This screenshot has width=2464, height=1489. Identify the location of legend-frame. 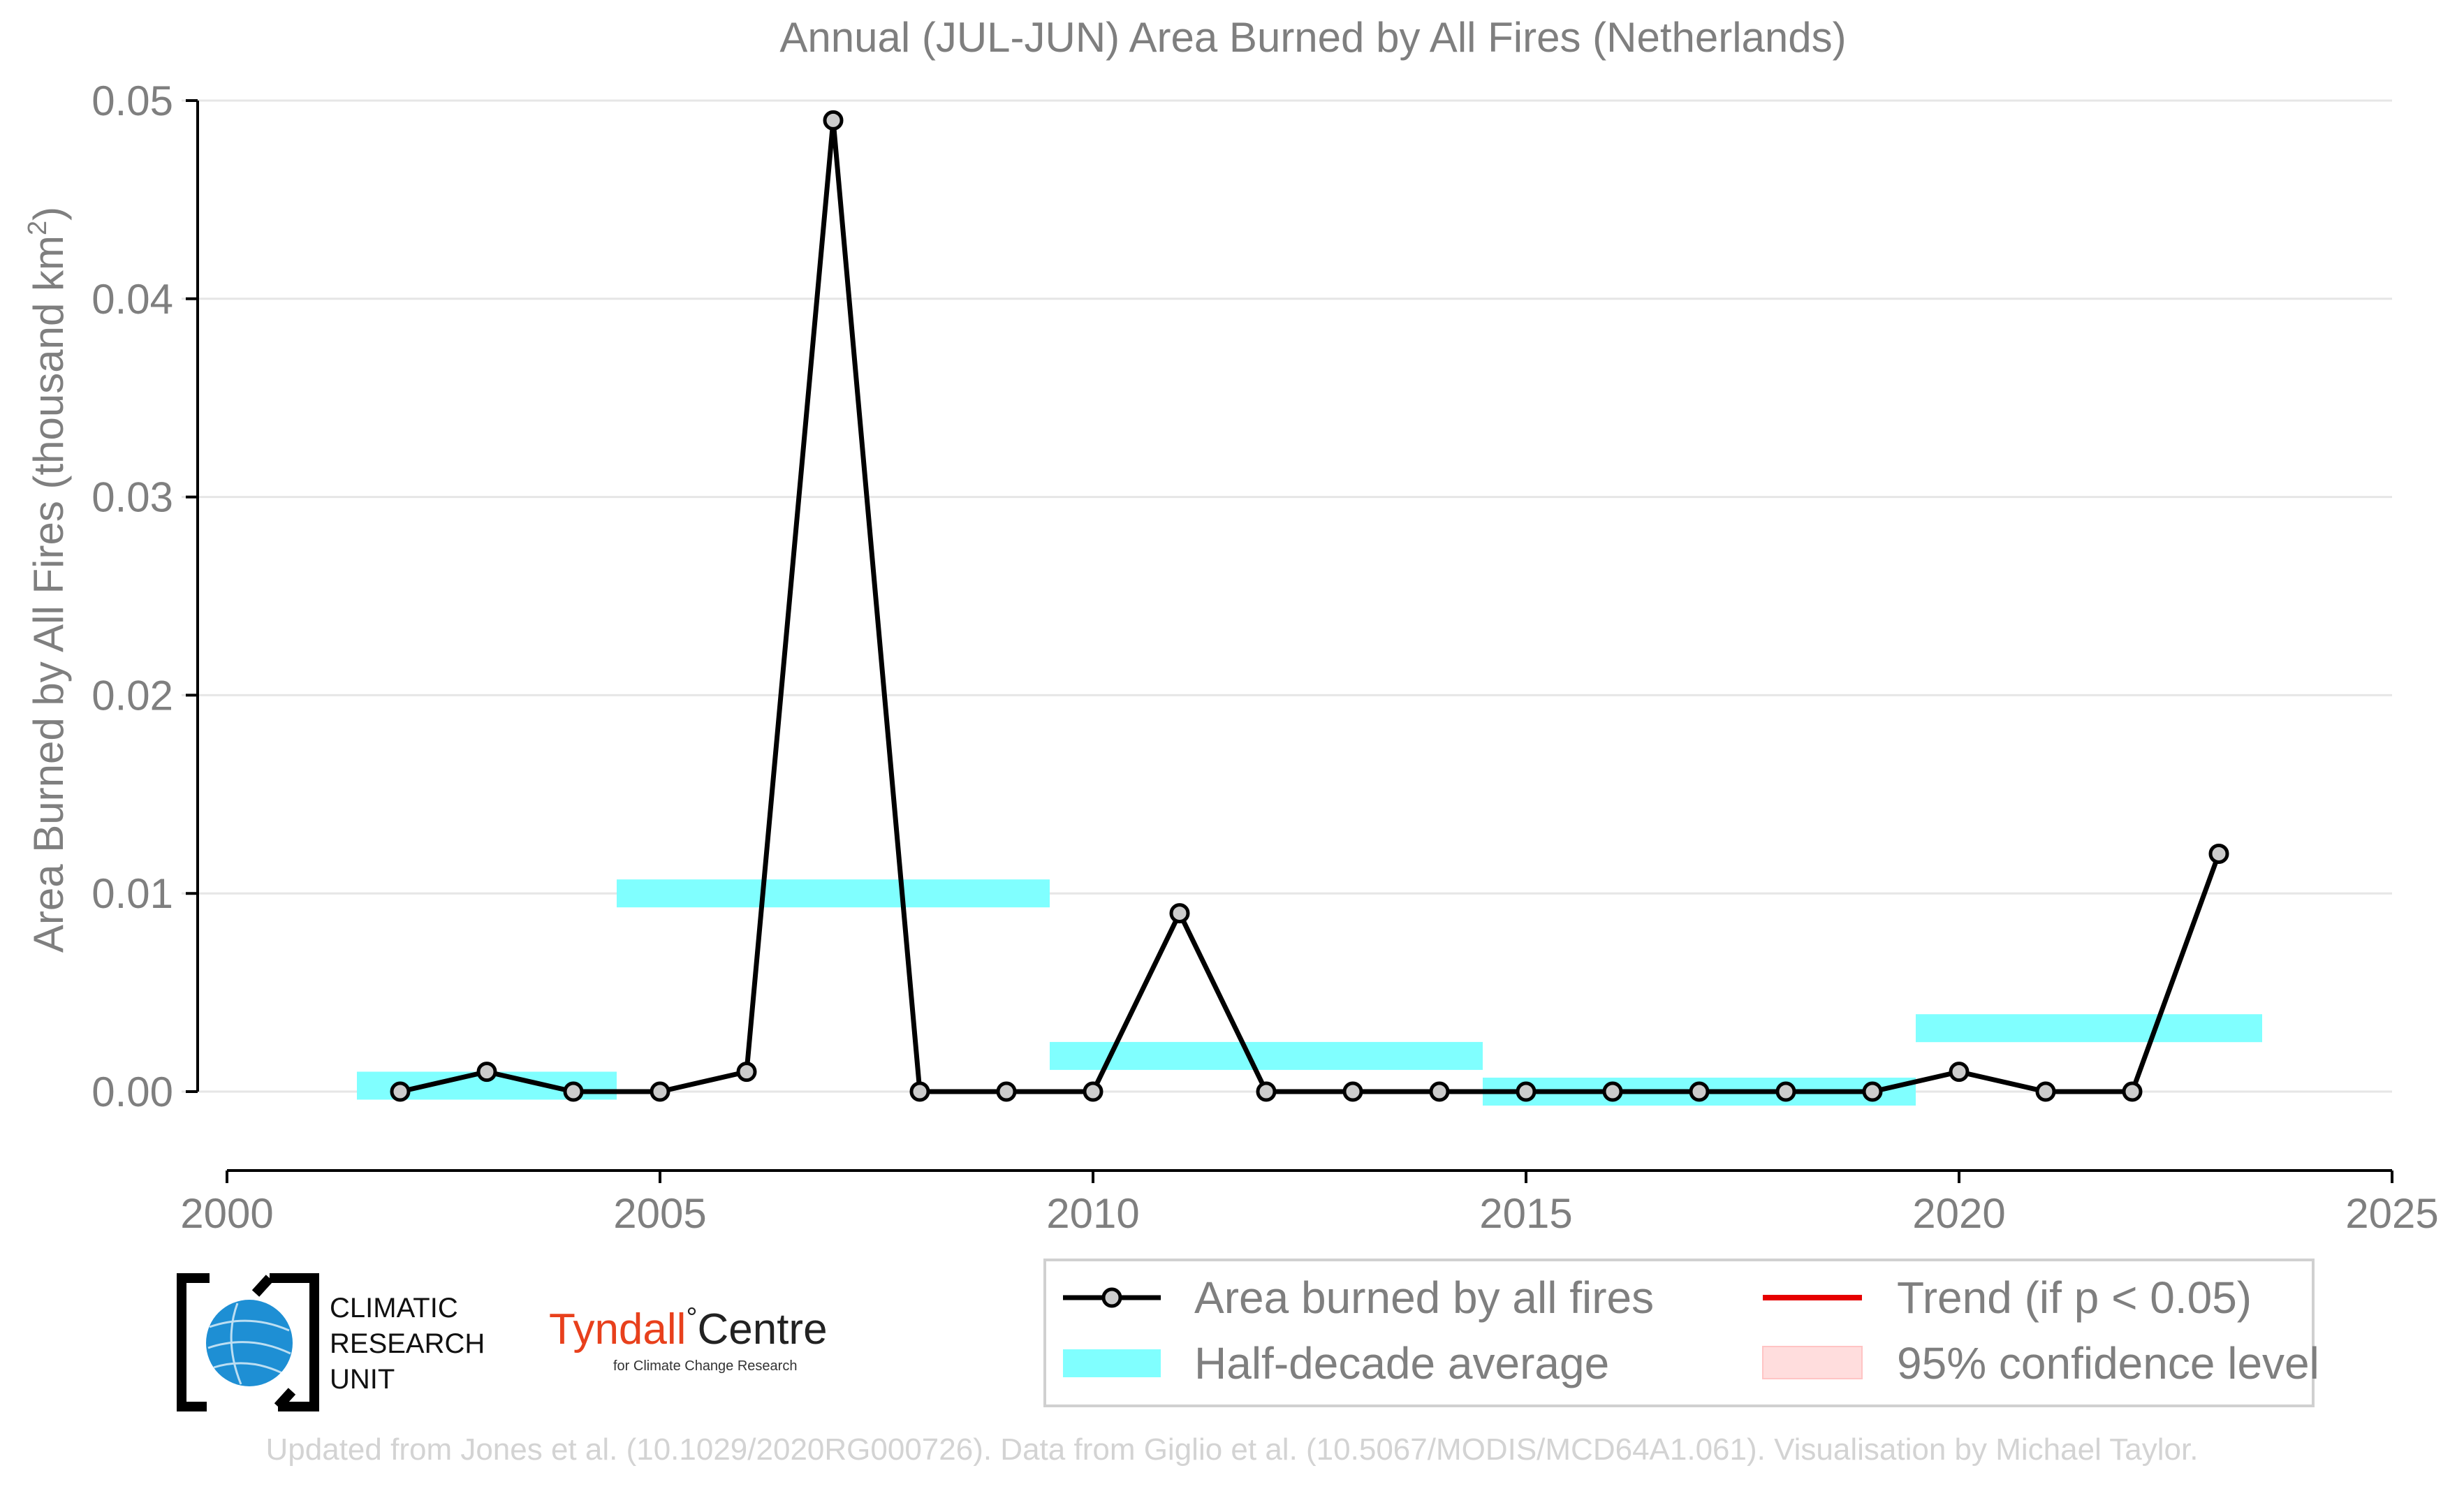
(1679, 1333).